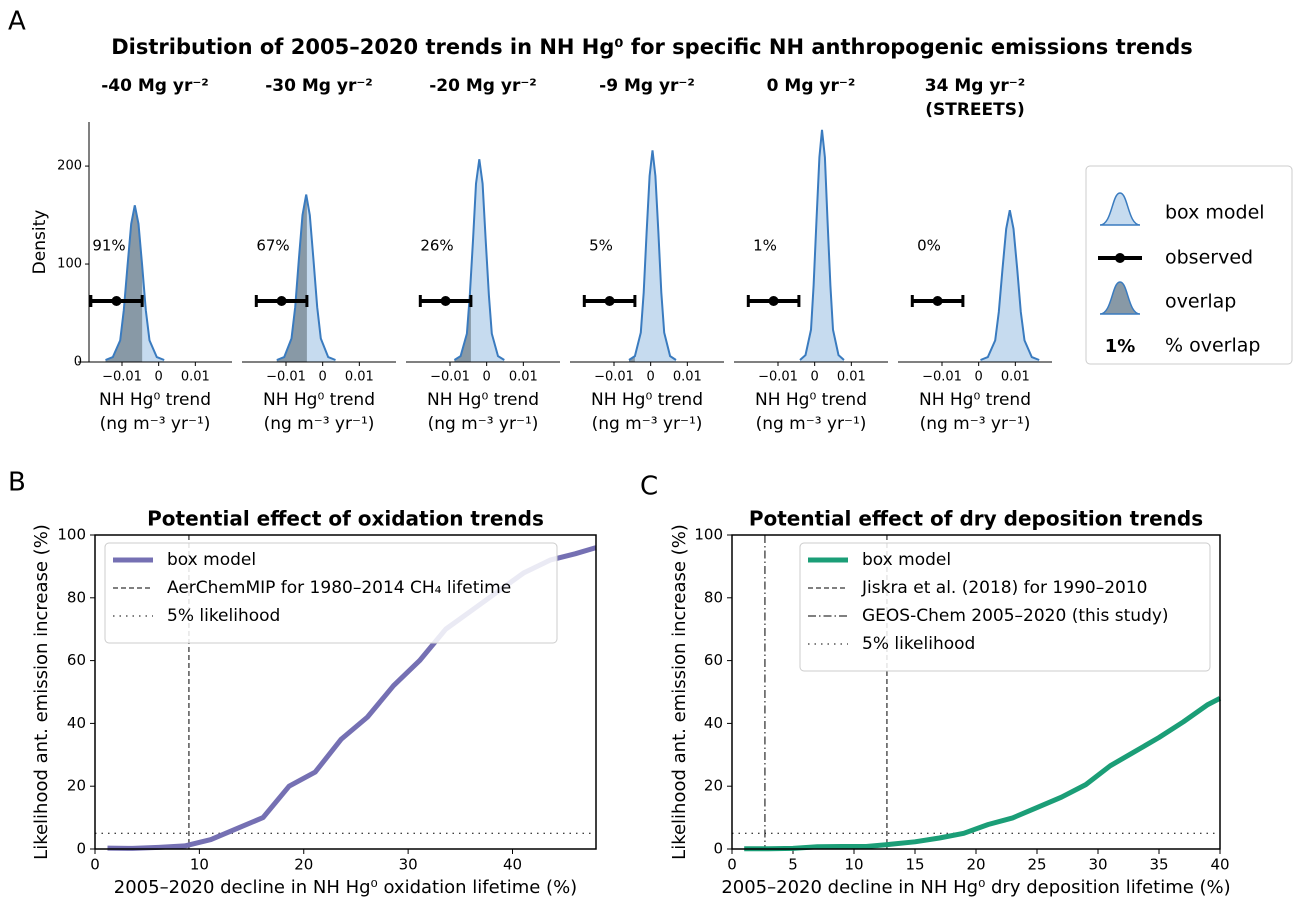  I want to click on legend-sample: 1%, so click(1120, 346).